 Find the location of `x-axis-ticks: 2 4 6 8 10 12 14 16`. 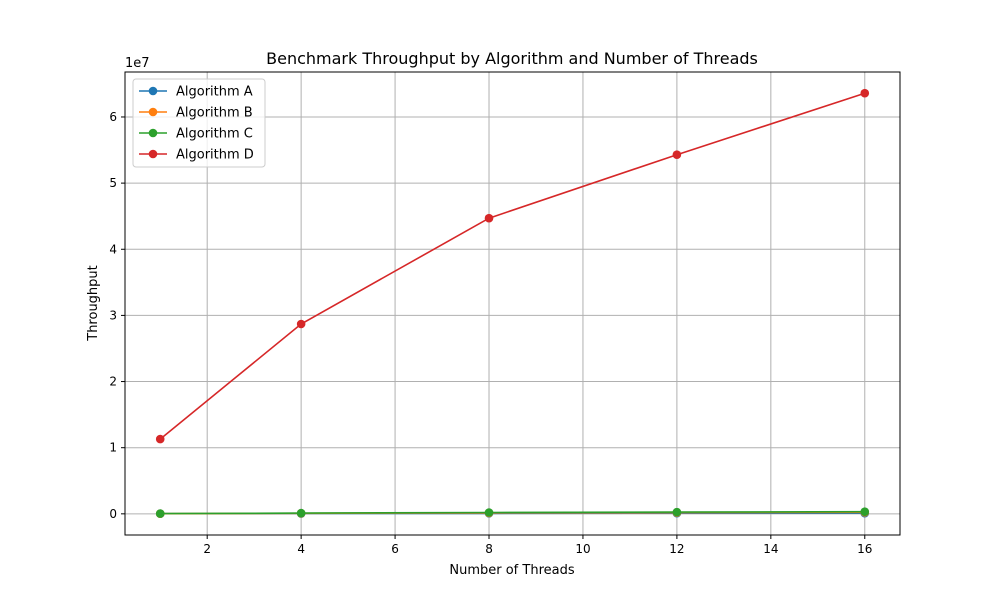

x-axis-ticks: 2 4 6 8 10 12 14 16 is located at coordinates (537, 545).